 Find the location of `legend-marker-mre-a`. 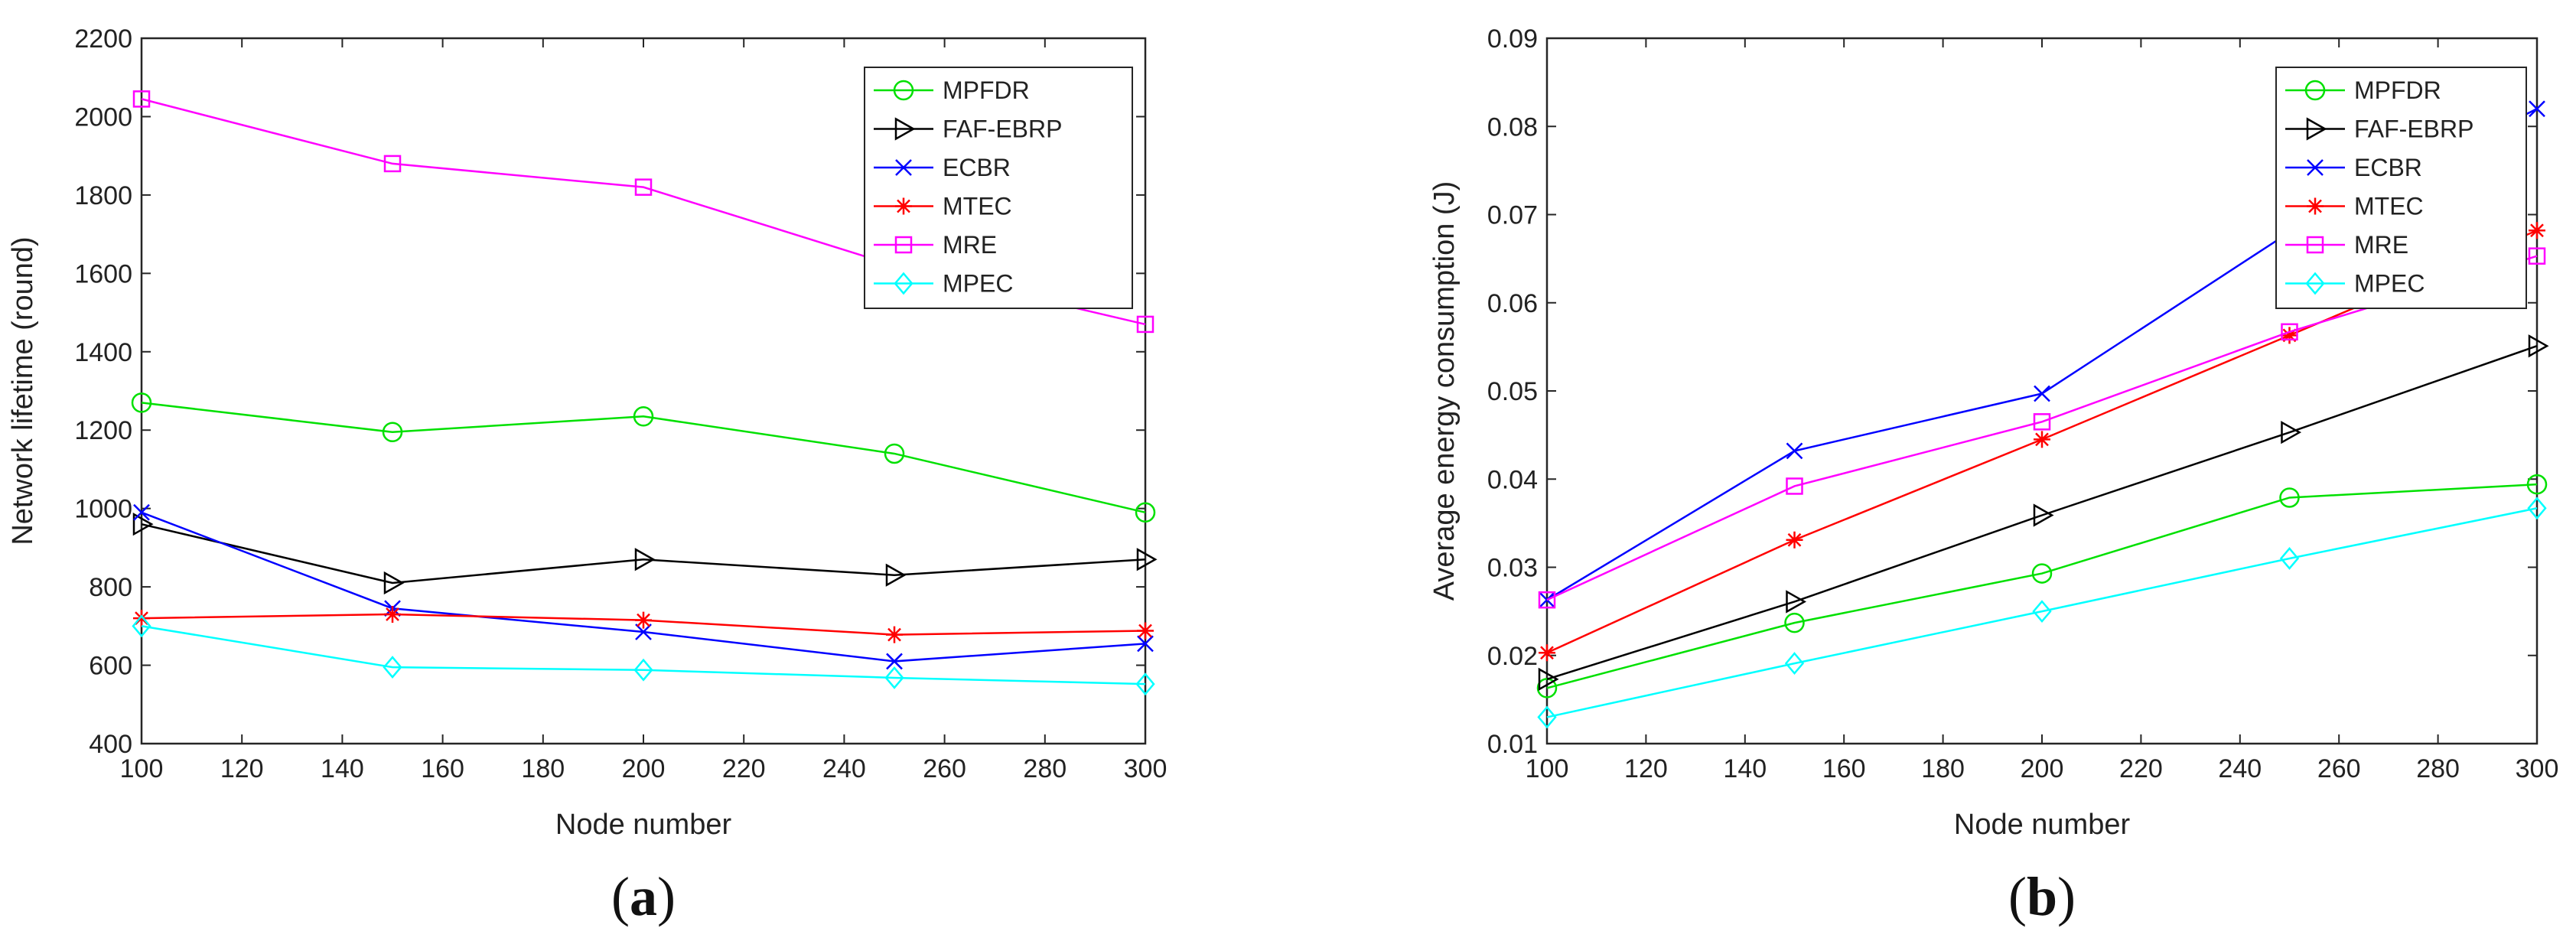

legend-marker-mre-a is located at coordinates (904, 245).